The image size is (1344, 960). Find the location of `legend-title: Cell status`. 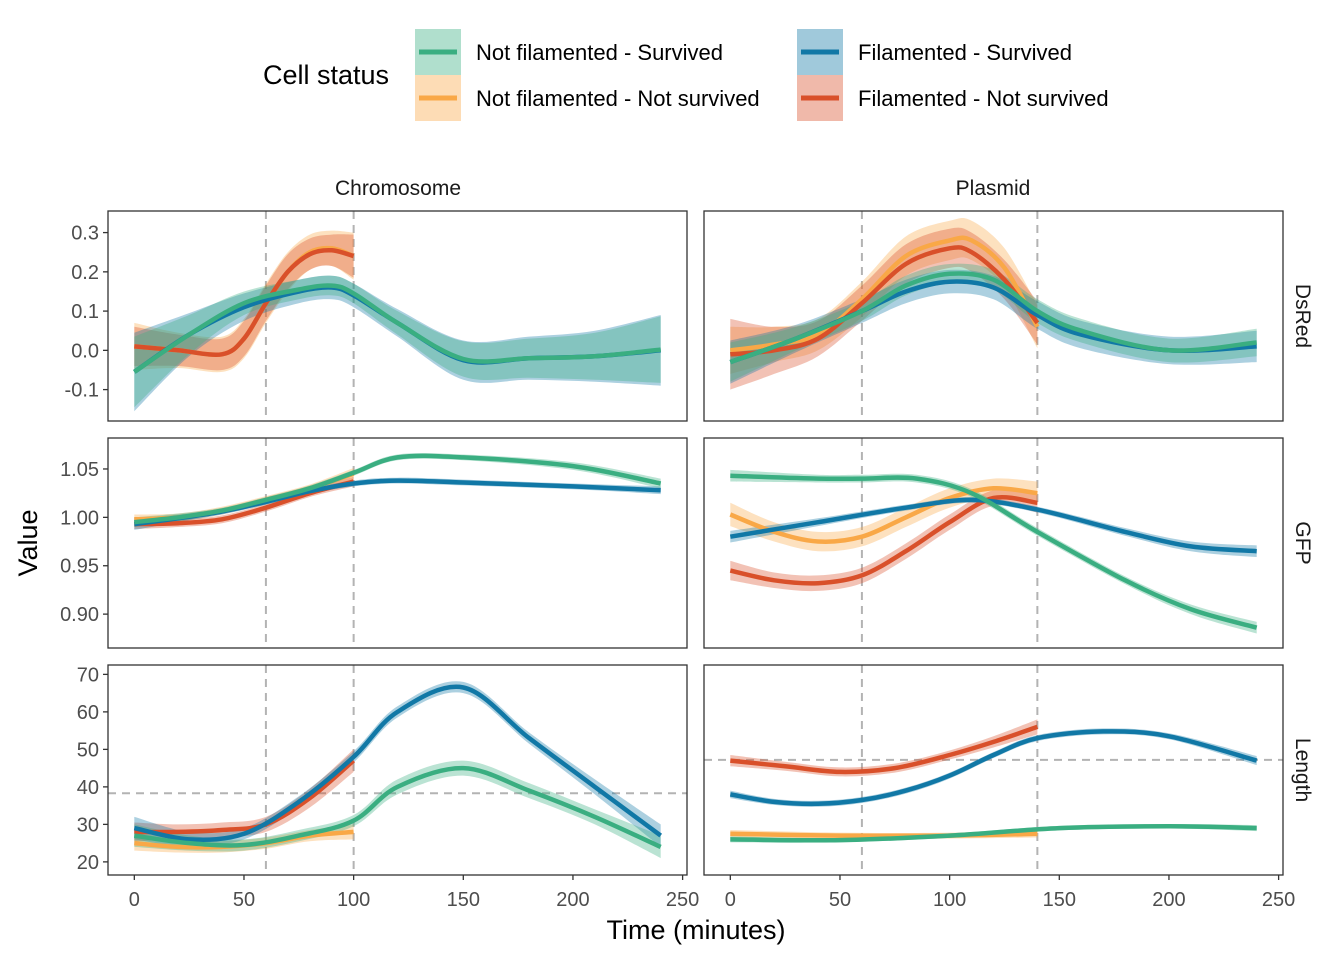

legend-title: Cell status is located at coordinates (326, 75).